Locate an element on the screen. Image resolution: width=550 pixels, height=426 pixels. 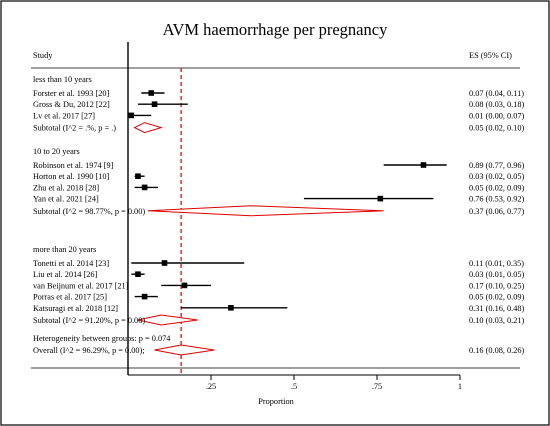
study-label: Robinson et al. 1974 [9] is located at coordinates (73, 165).